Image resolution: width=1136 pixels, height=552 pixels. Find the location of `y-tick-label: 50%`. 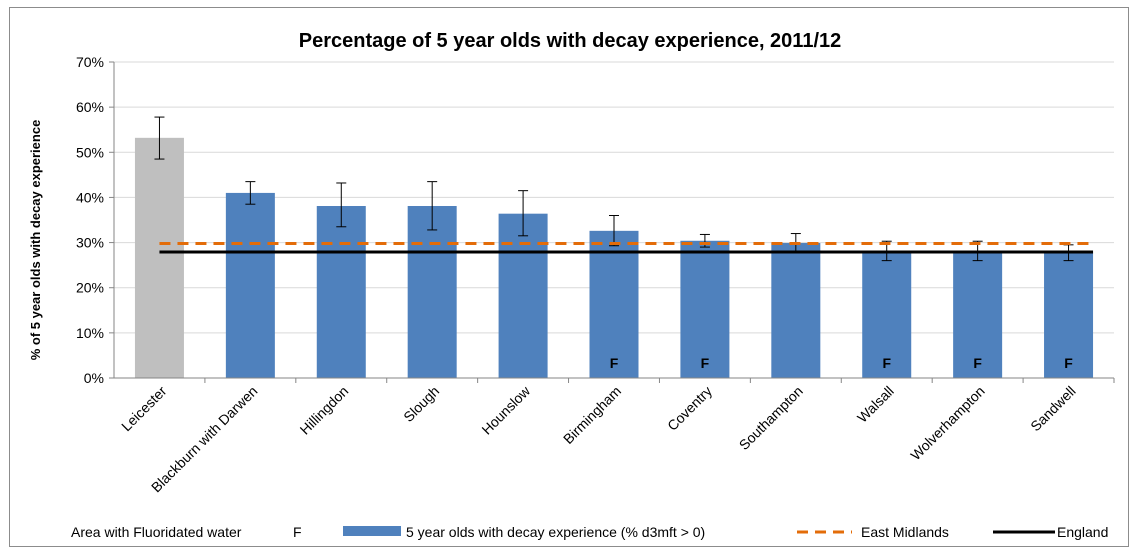

y-tick-label: 50% is located at coordinates (90, 152).